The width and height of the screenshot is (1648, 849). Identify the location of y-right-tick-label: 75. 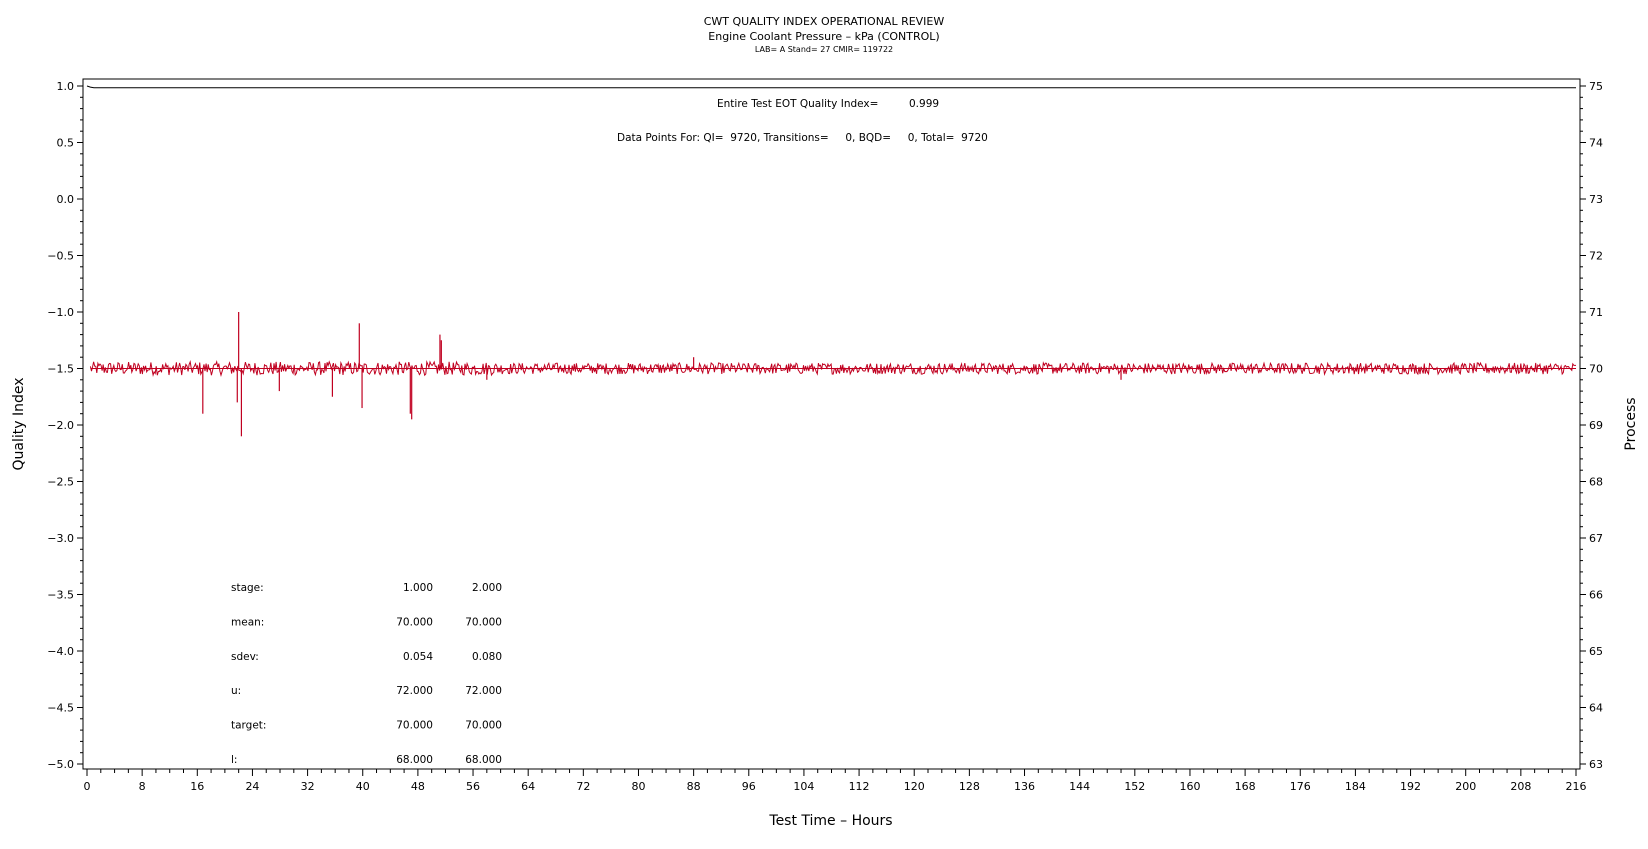
(1596, 86).